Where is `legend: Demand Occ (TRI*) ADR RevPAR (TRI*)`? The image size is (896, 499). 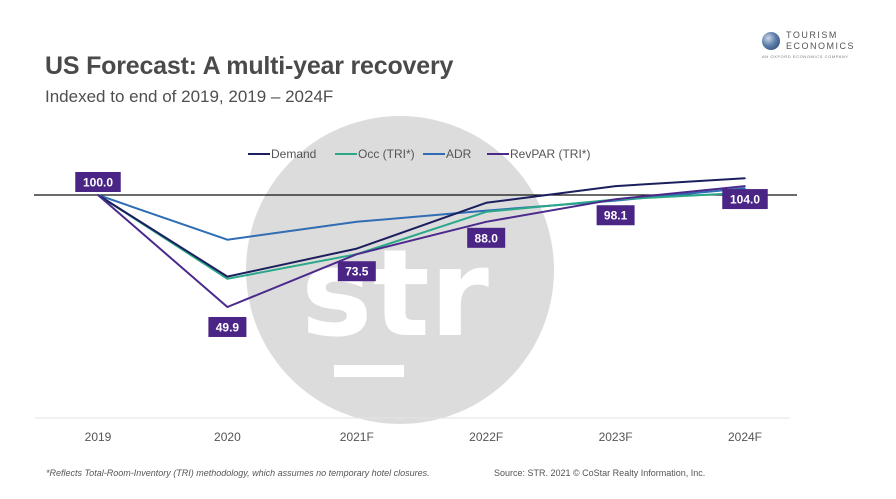
legend: Demand Occ (TRI*) ADR RevPAR (TRI*) is located at coordinates (419, 154).